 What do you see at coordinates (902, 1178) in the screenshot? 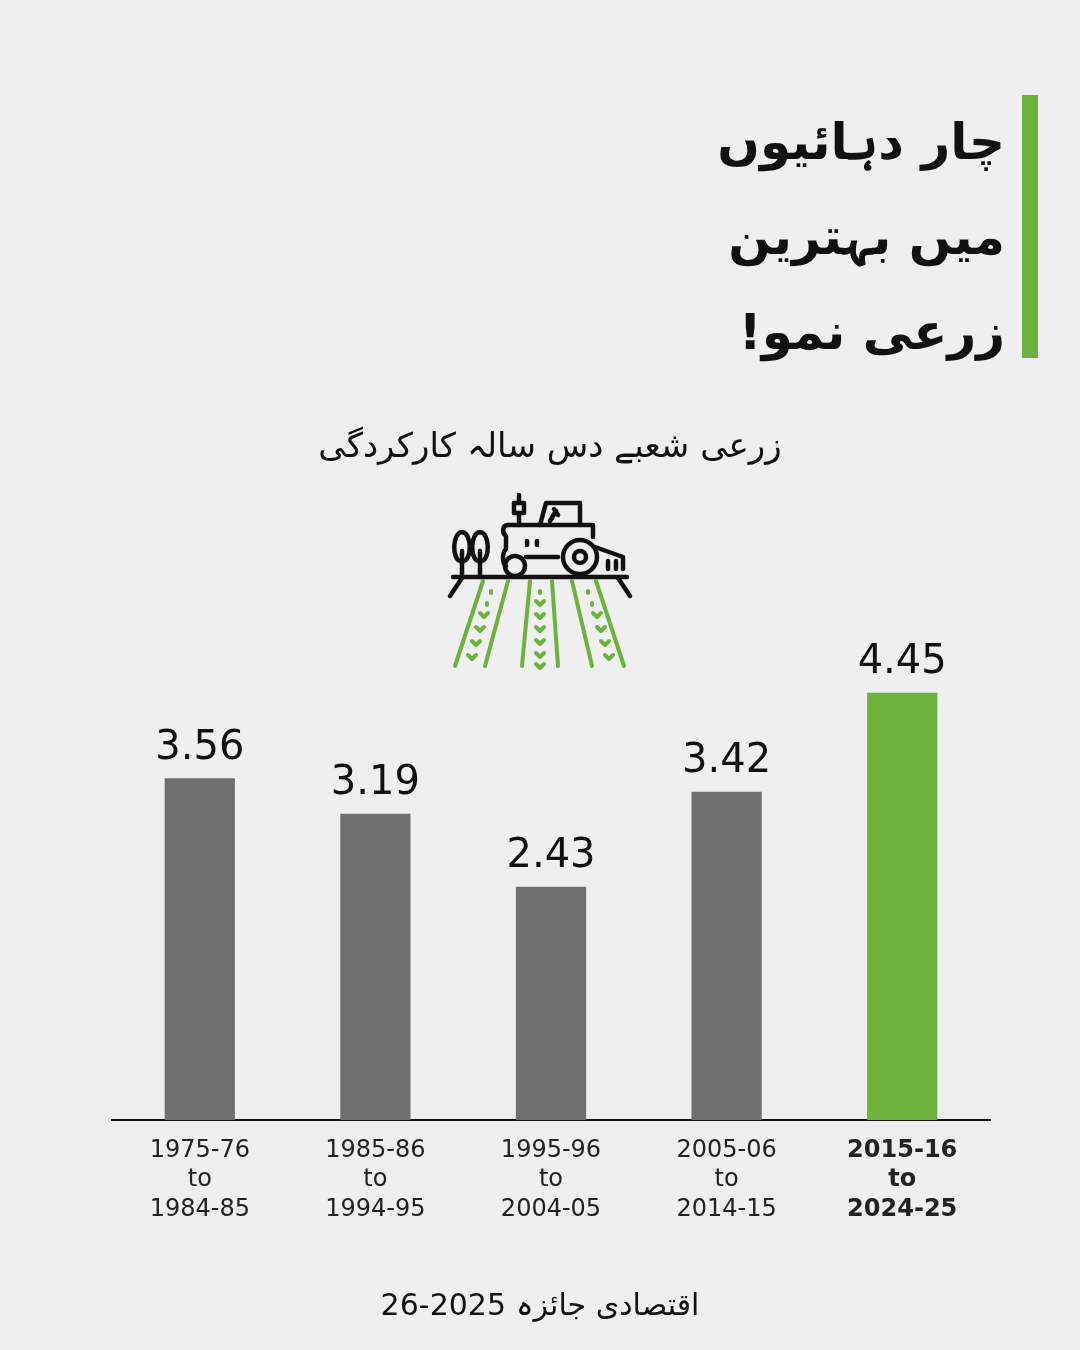
I see `x-tick-label: 2015-16 to 2024-25` at bounding box center [902, 1178].